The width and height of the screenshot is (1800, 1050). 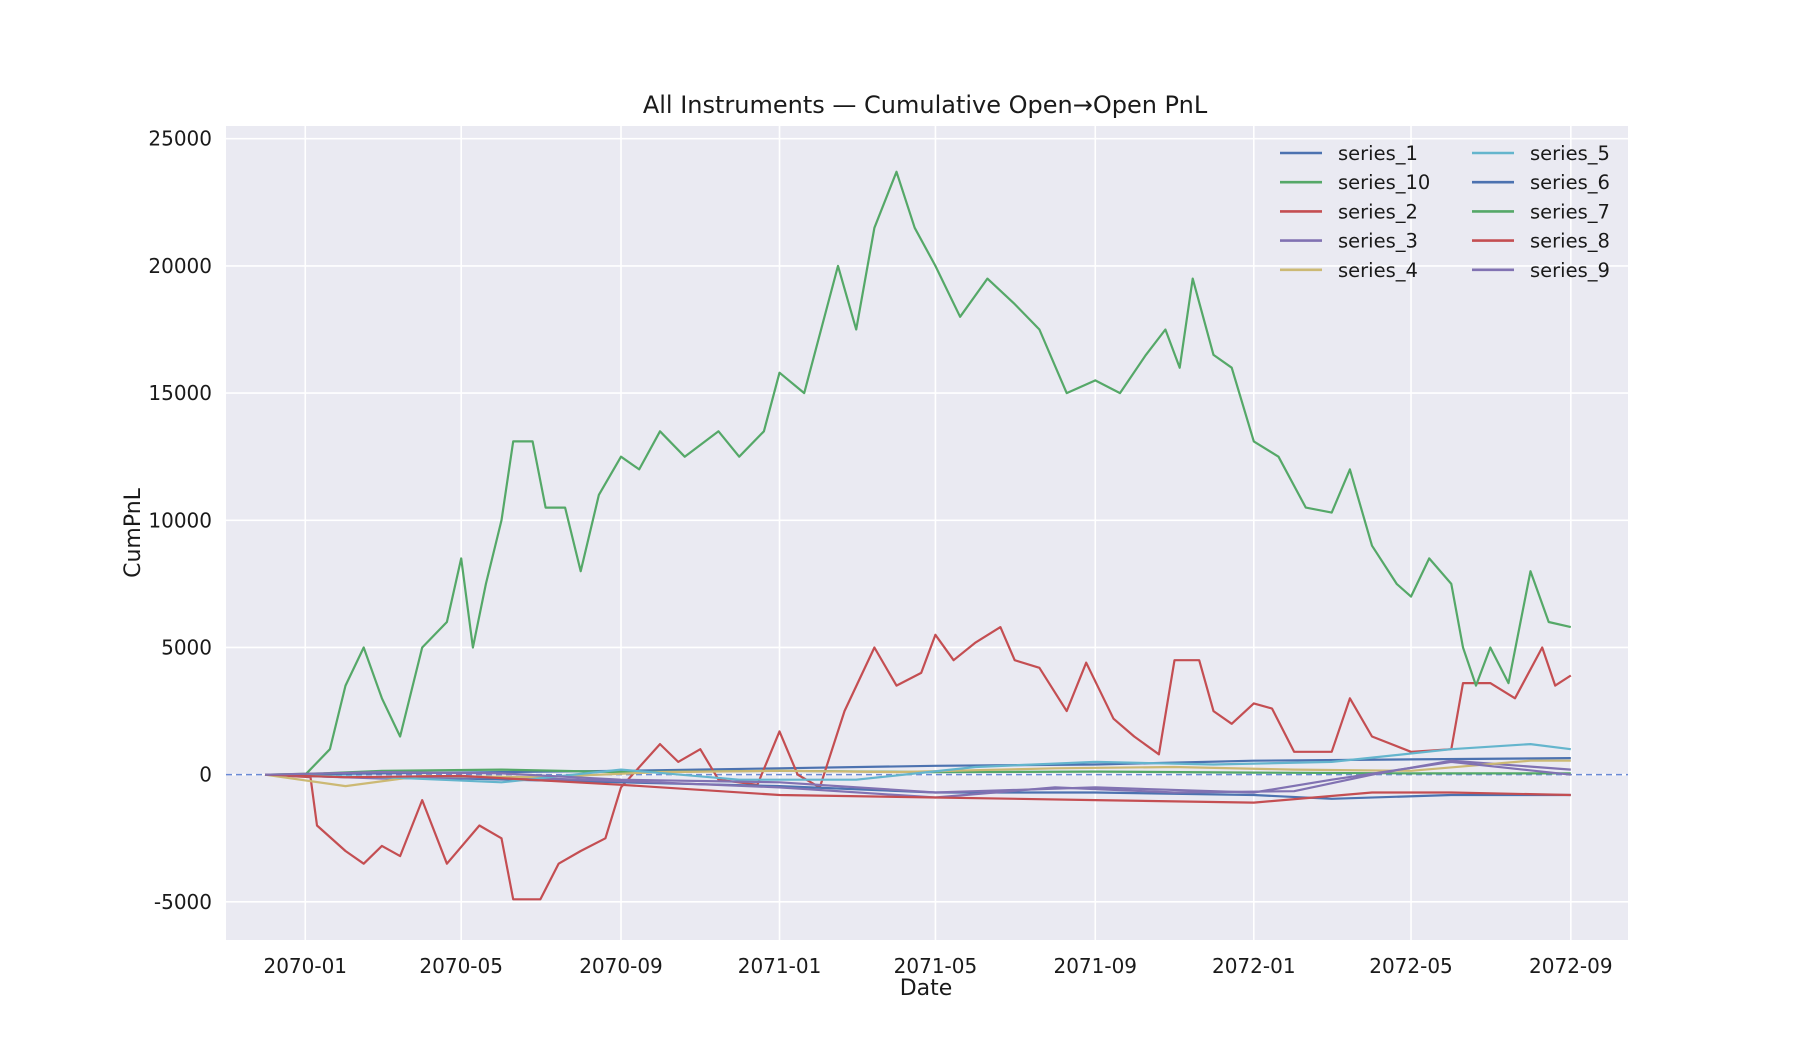 What do you see at coordinates (180, 393) in the screenshot?
I see `y-tick-label: 15000` at bounding box center [180, 393].